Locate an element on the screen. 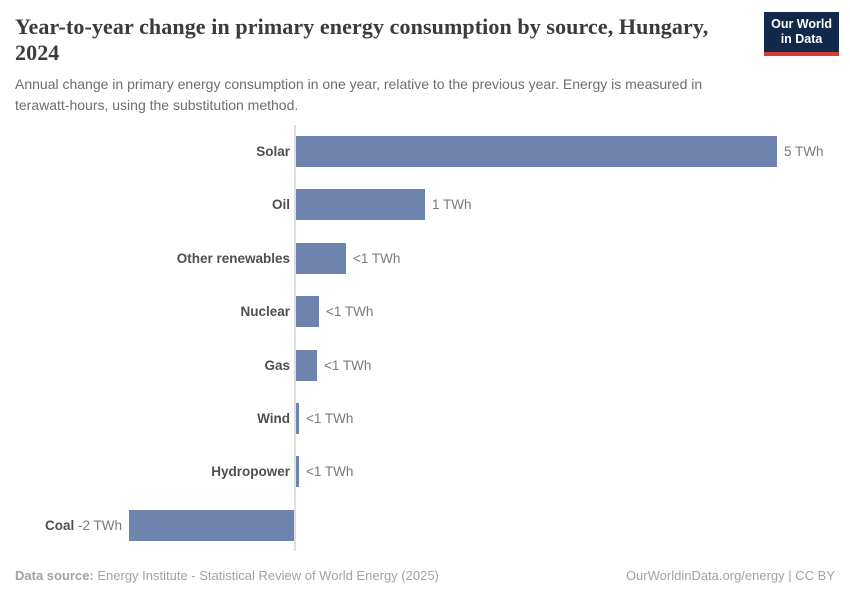 This screenshot has width=850, height=600. bar-nuclear is located at coordinates (307, 311).